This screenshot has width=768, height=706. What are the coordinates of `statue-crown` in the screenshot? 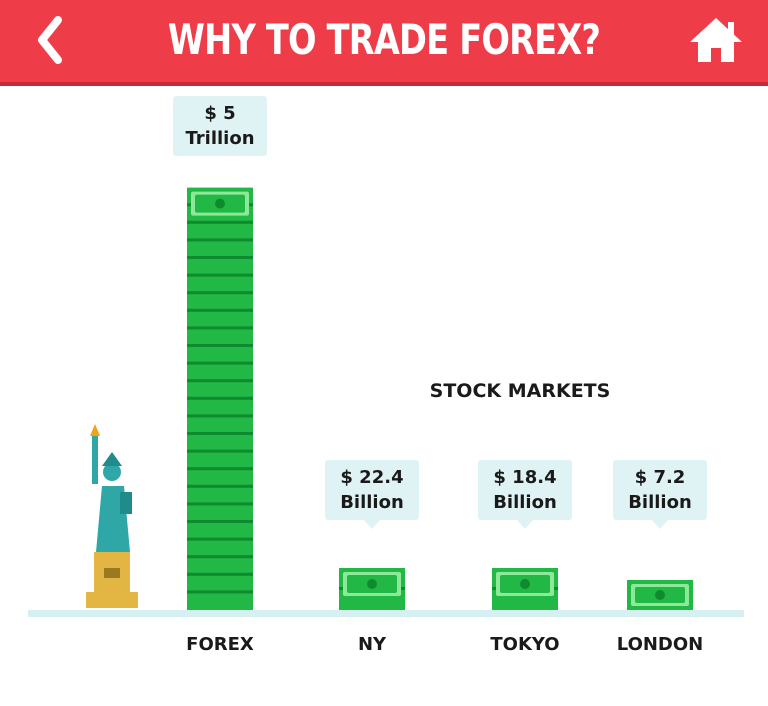 It's located at (112, 459).